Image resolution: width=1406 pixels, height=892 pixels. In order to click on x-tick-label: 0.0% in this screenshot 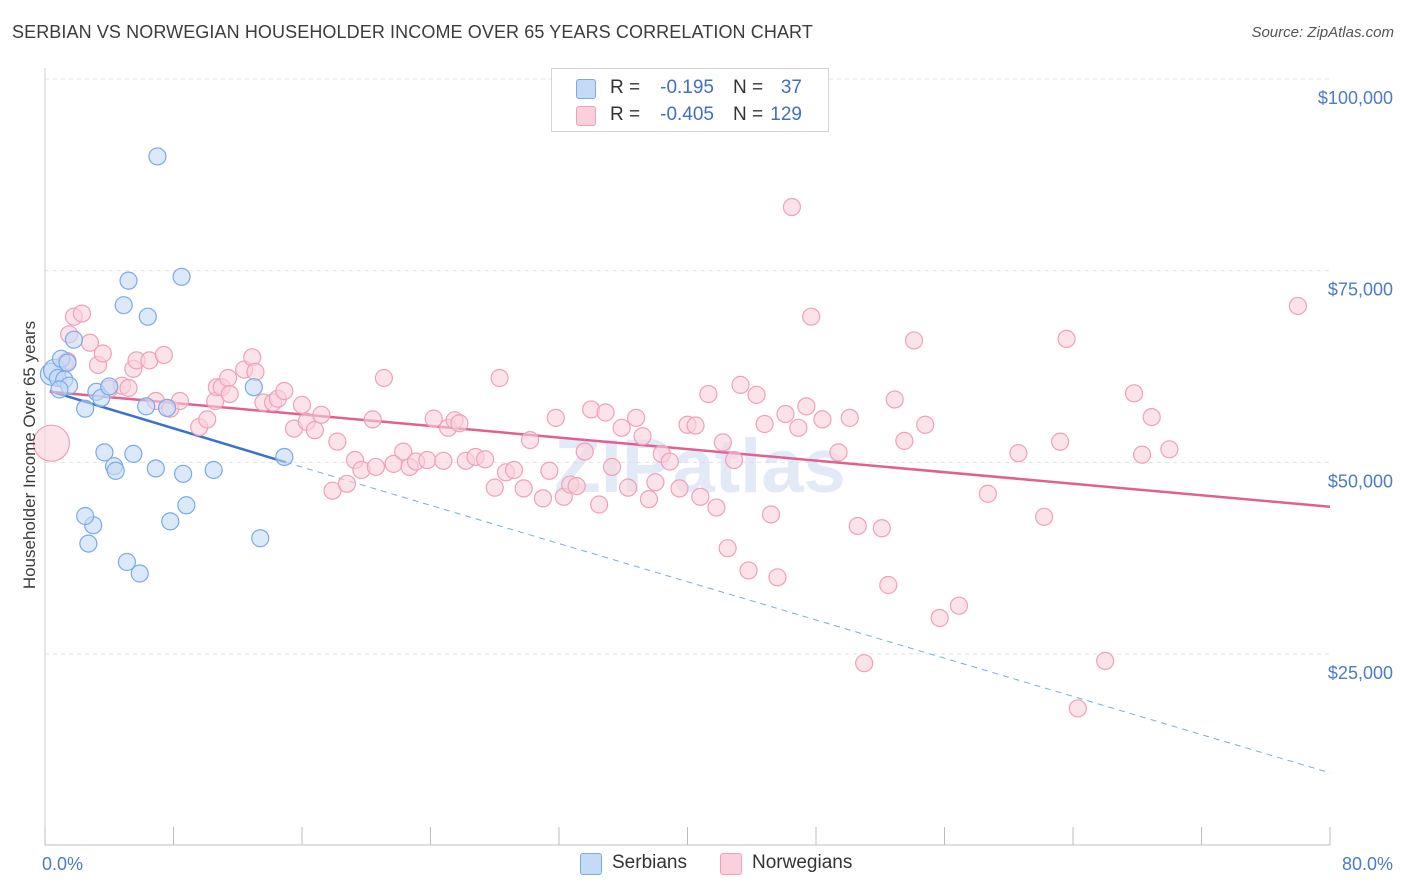, I will do `click(62, 864)`.